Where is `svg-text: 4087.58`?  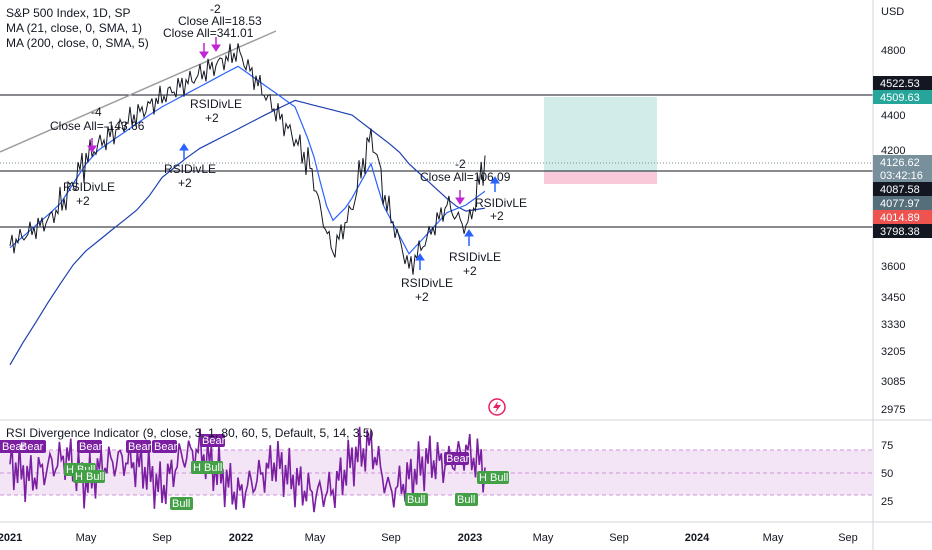
svg-text: 4087.58 is located at coordinates (900, 190).